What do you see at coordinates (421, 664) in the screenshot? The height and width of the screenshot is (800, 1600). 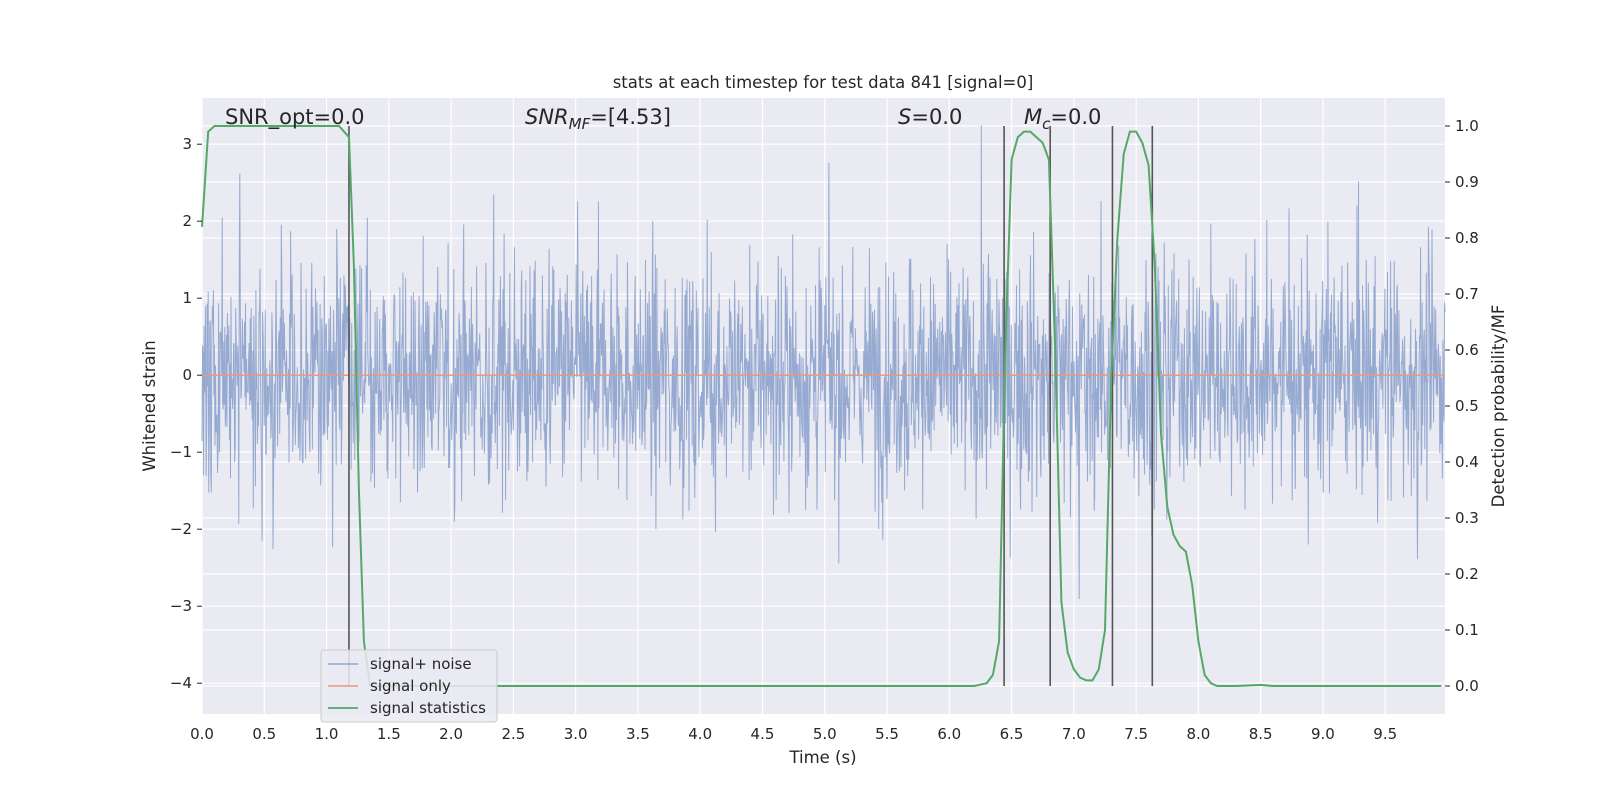 I see `legend-label-noise: signal+ noise` at bounding box center [421, 664].